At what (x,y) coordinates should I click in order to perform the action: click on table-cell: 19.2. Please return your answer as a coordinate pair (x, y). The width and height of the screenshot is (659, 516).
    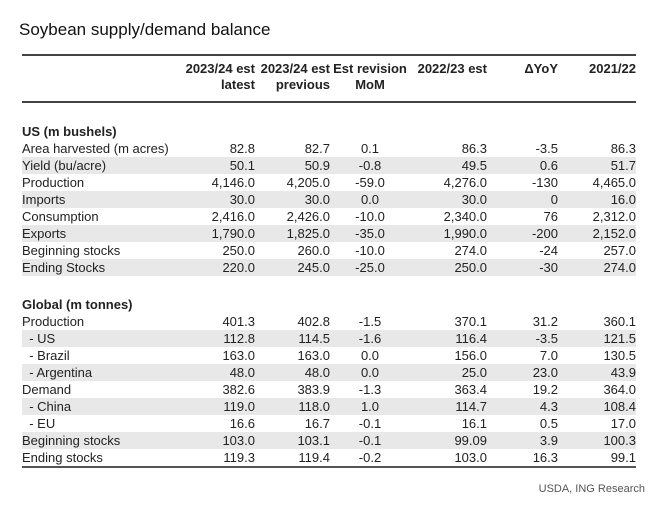
    Looking at the image, I should click on (545, 389).